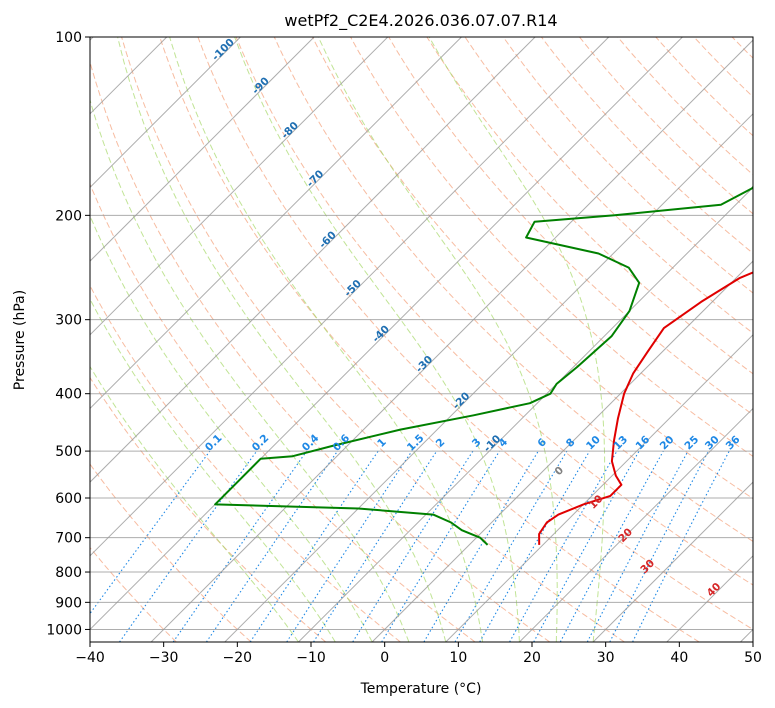 The width and height of the screenshot is (775, 708). What do you see at coordinates (68, 334) in the screenshot?
I see `y-axis-ticks: 100 200 300 400 500 600 700 800 900 1000` at bounding box center [68, 334].